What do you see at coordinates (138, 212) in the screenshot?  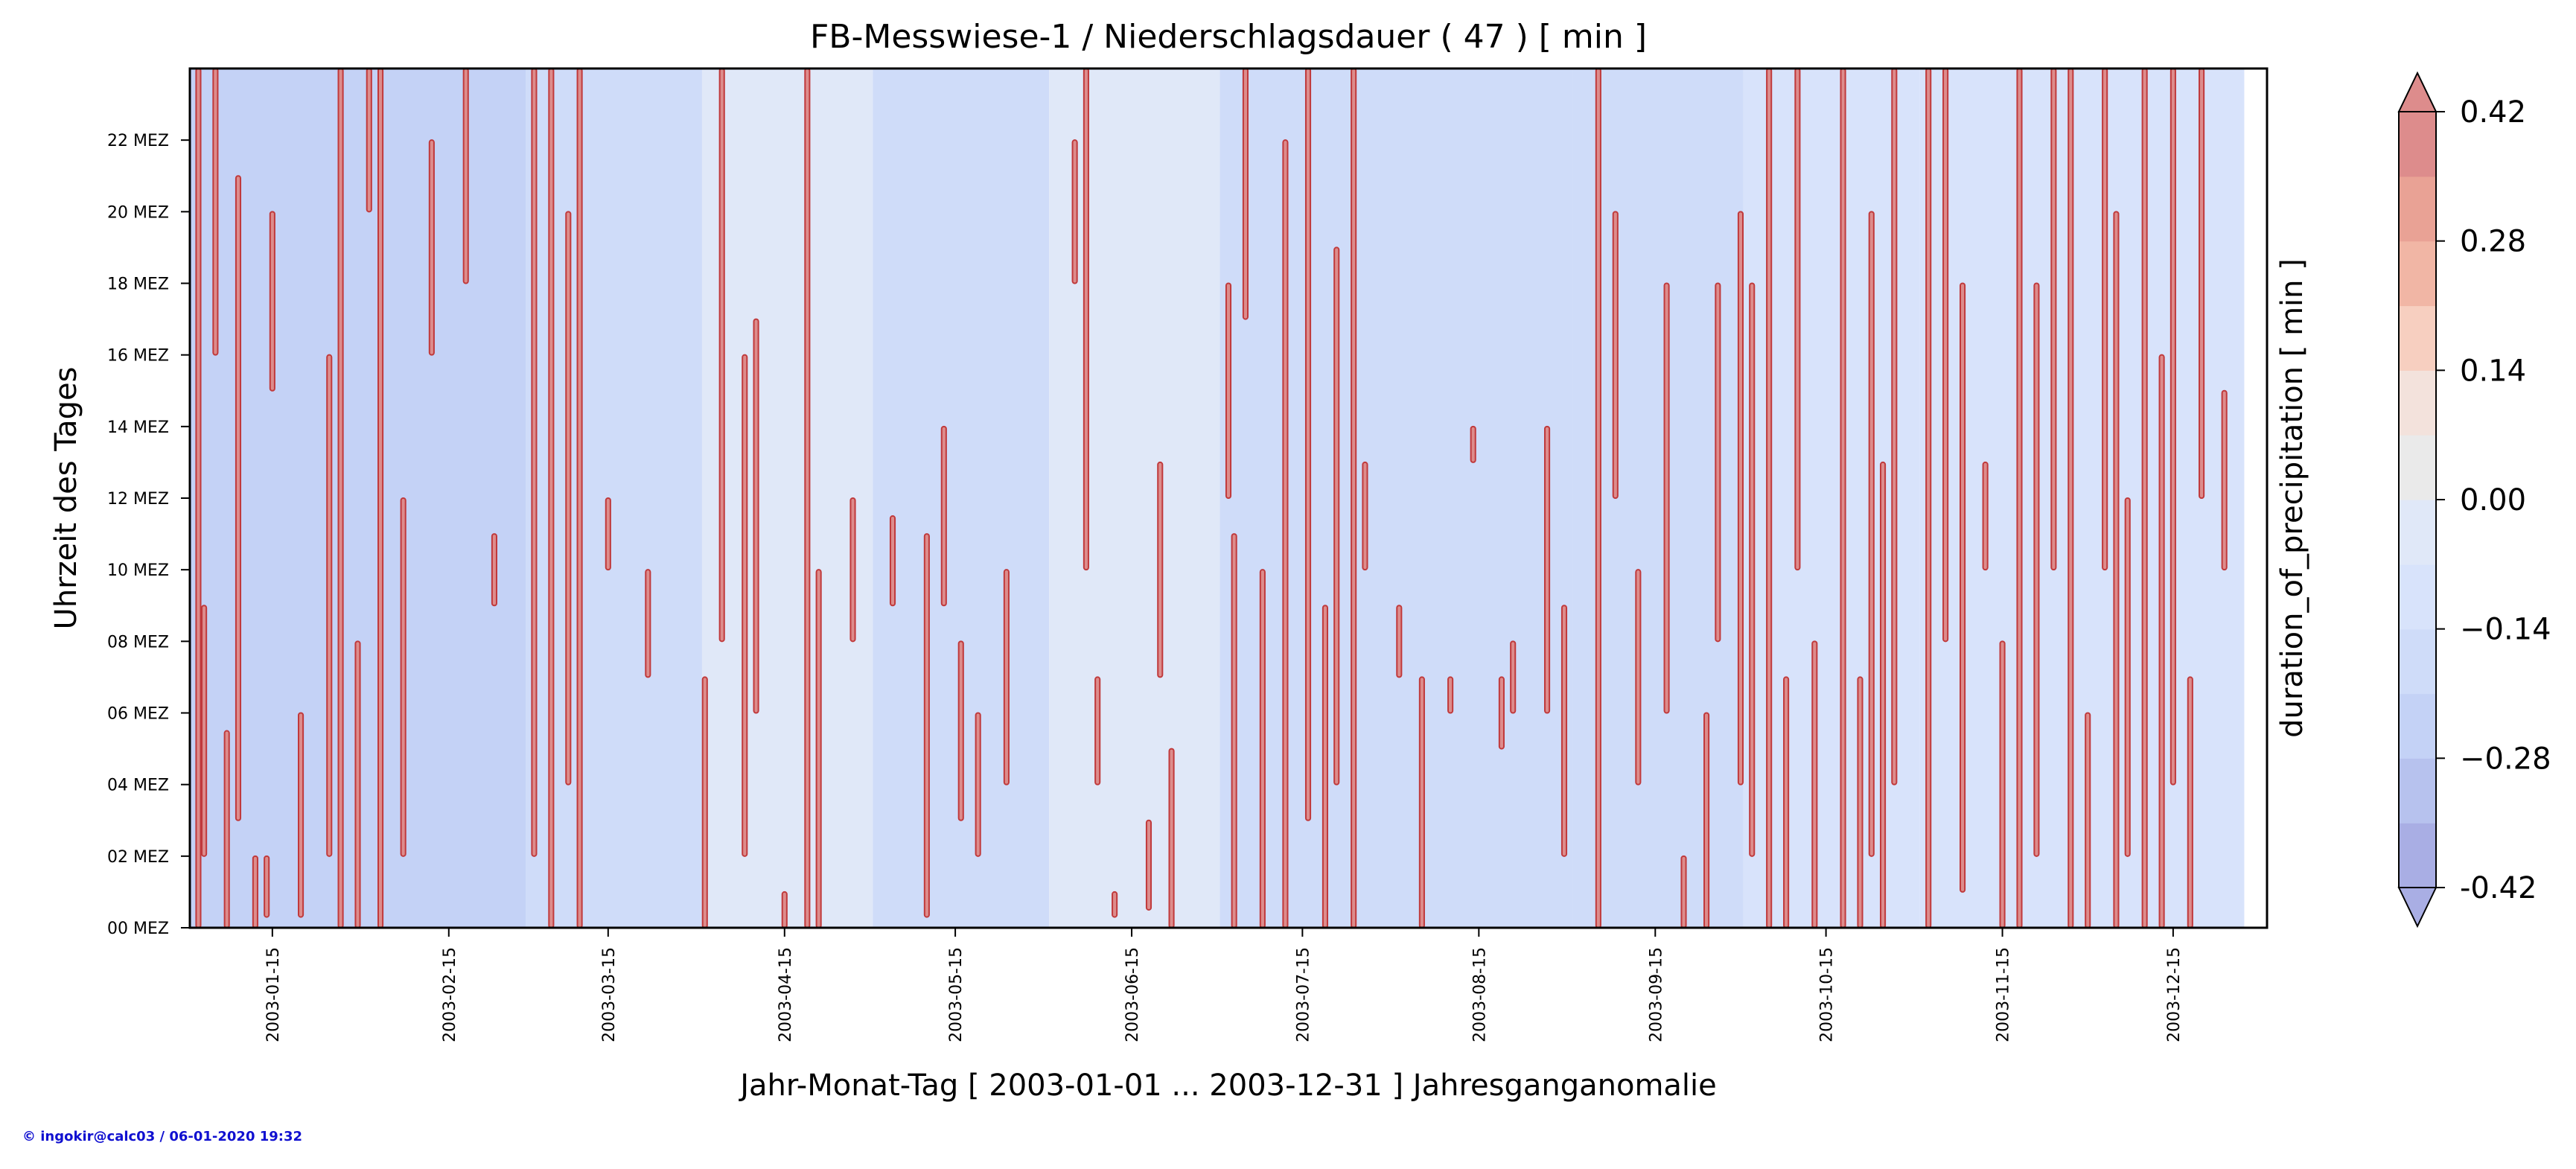 I see `y-tick-label: 20 MEZ` at bounding box center [138, 212].